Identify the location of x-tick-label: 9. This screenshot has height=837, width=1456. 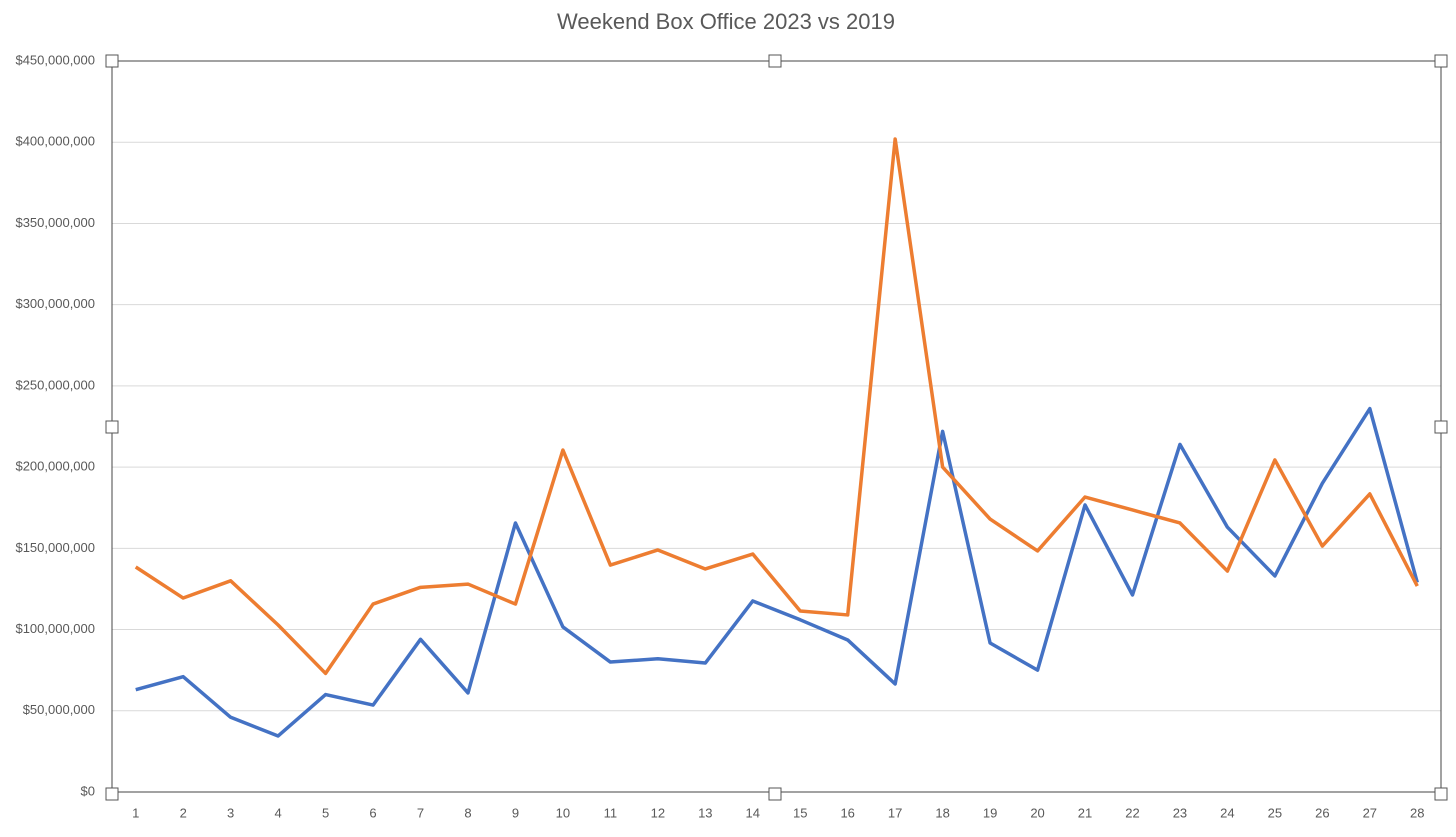
(515, 812).